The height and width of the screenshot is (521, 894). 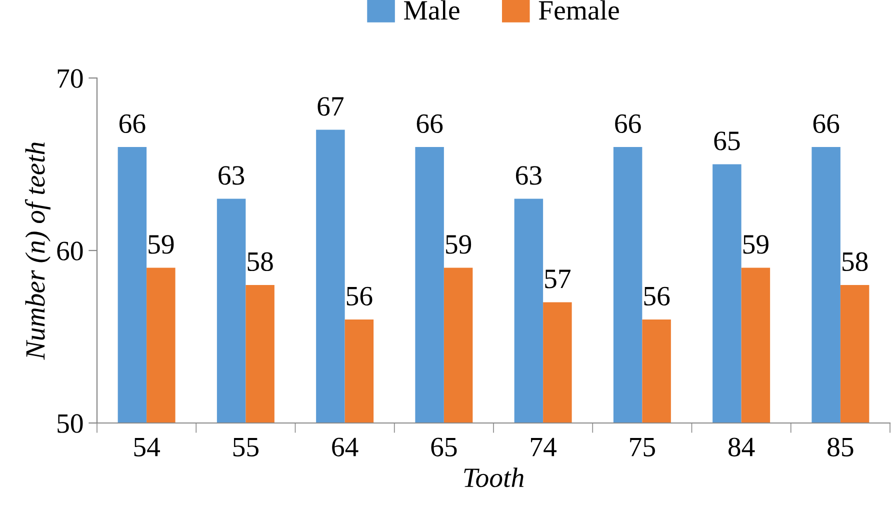 I want to click on y-tick-label: 70, so click(x=70, y=78).